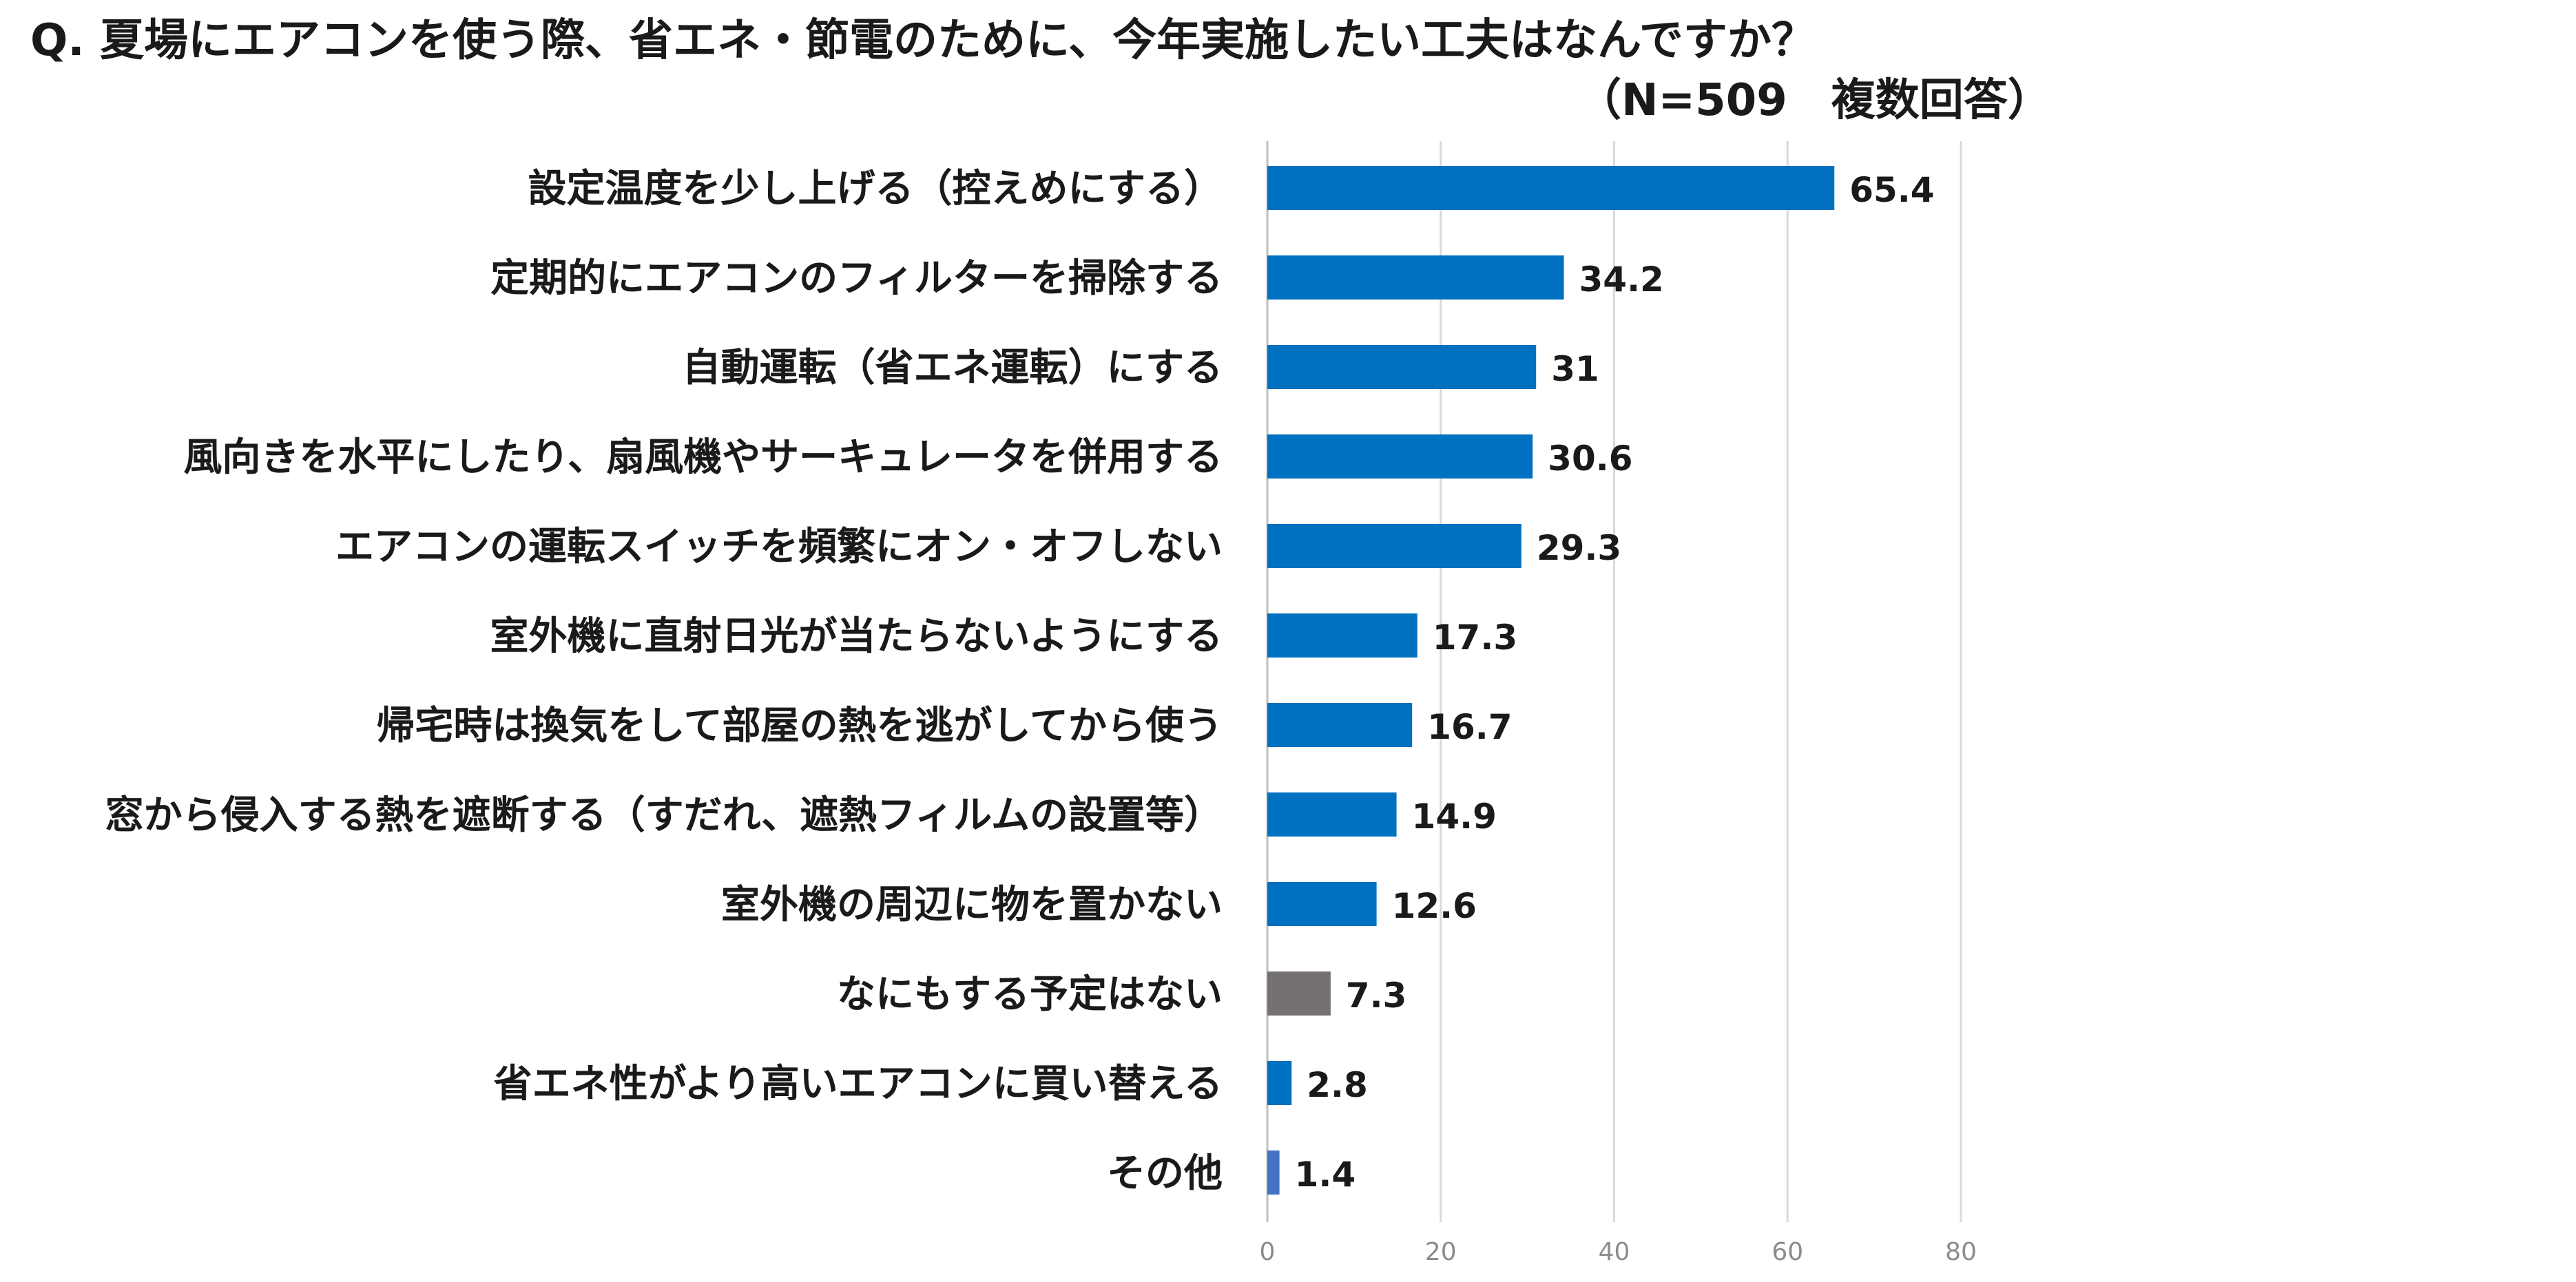 The width and height of the screenshot is (2576, 1282). What do you see at coordinates (1337, 1085) in the screenshot?
I see `value-label: 2.8` at bounding box center [1337, 1085].